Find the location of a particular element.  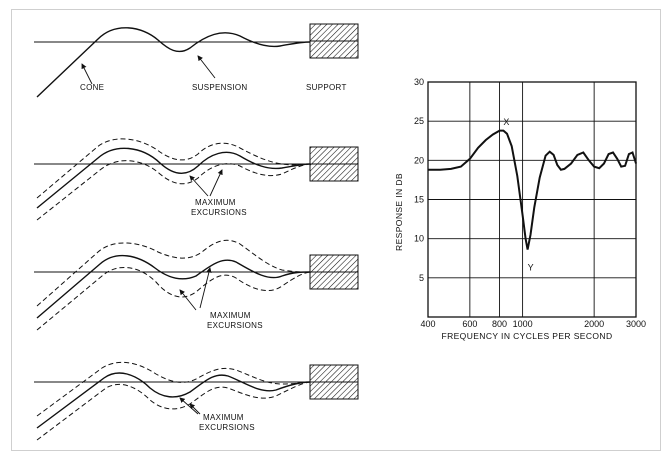

panel-excursion-1: MAXIMUM EXCURSIONS is located at coordinates (196, 179).